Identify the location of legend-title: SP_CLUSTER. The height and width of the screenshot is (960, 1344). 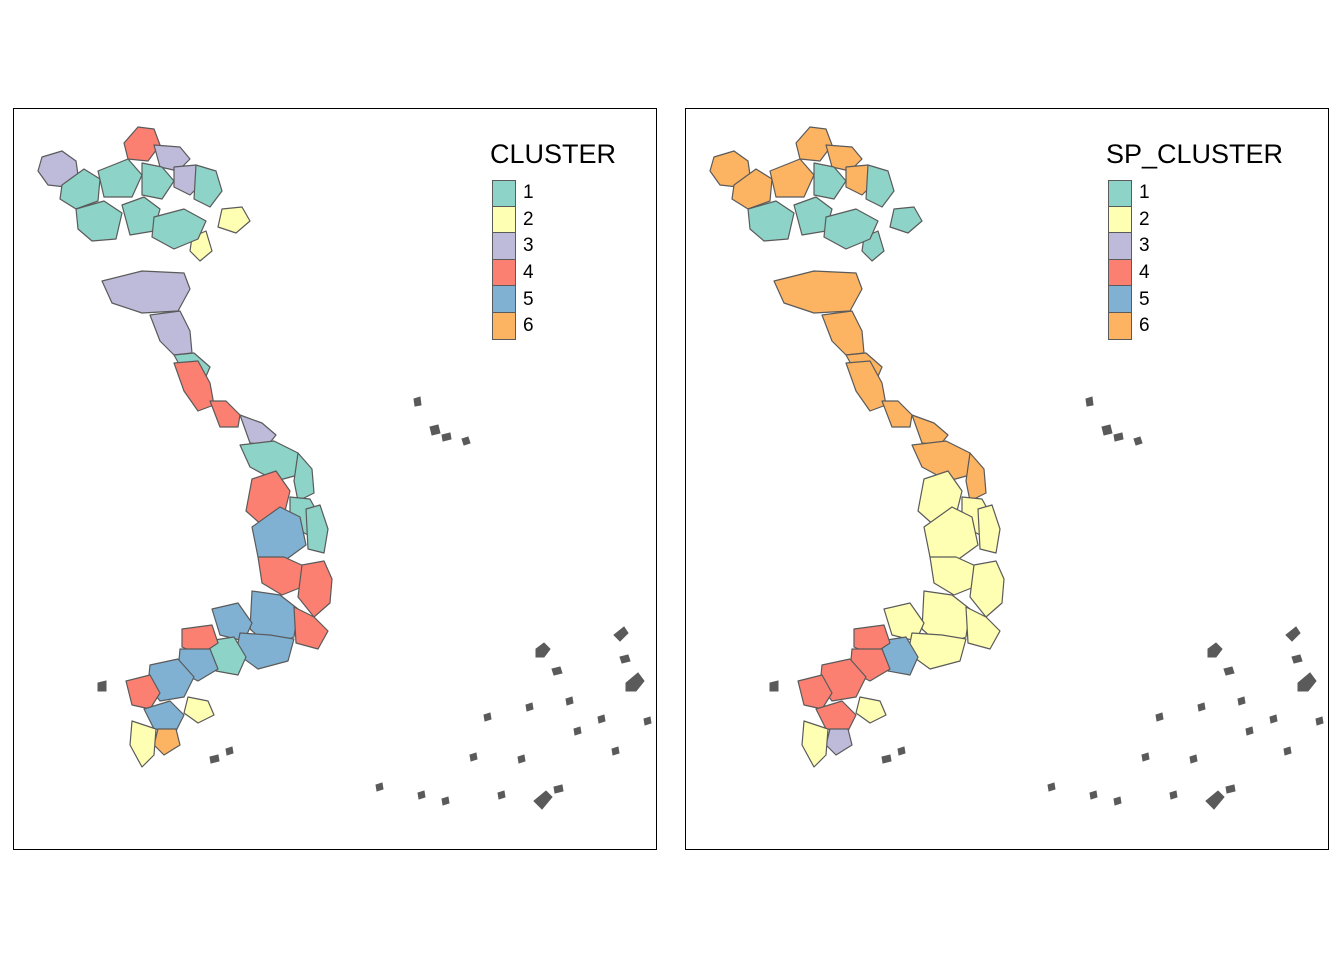
(1195, 154).